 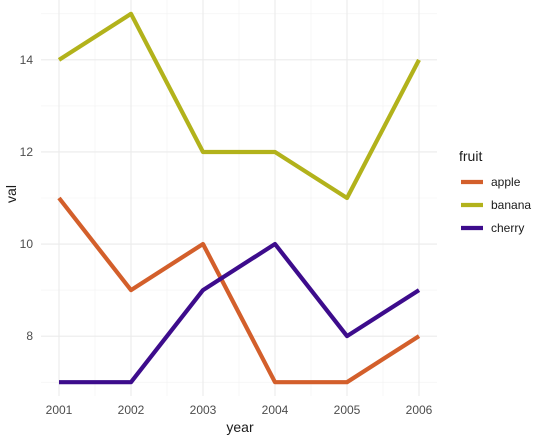 What do you see at coordinates (347, 410) in the screenshot?
I see `x-tick-label: 2005` at bounding box center [347, 410].